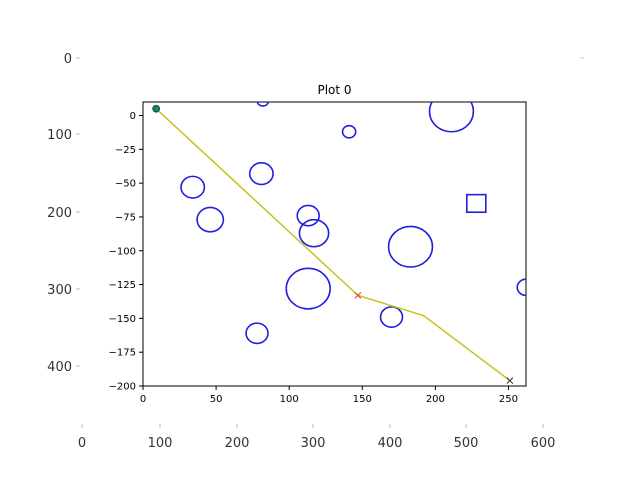 The width and height of the screenshot is (640, 480). I want to click on waypoint-marker-stroke, so click(358, 295).